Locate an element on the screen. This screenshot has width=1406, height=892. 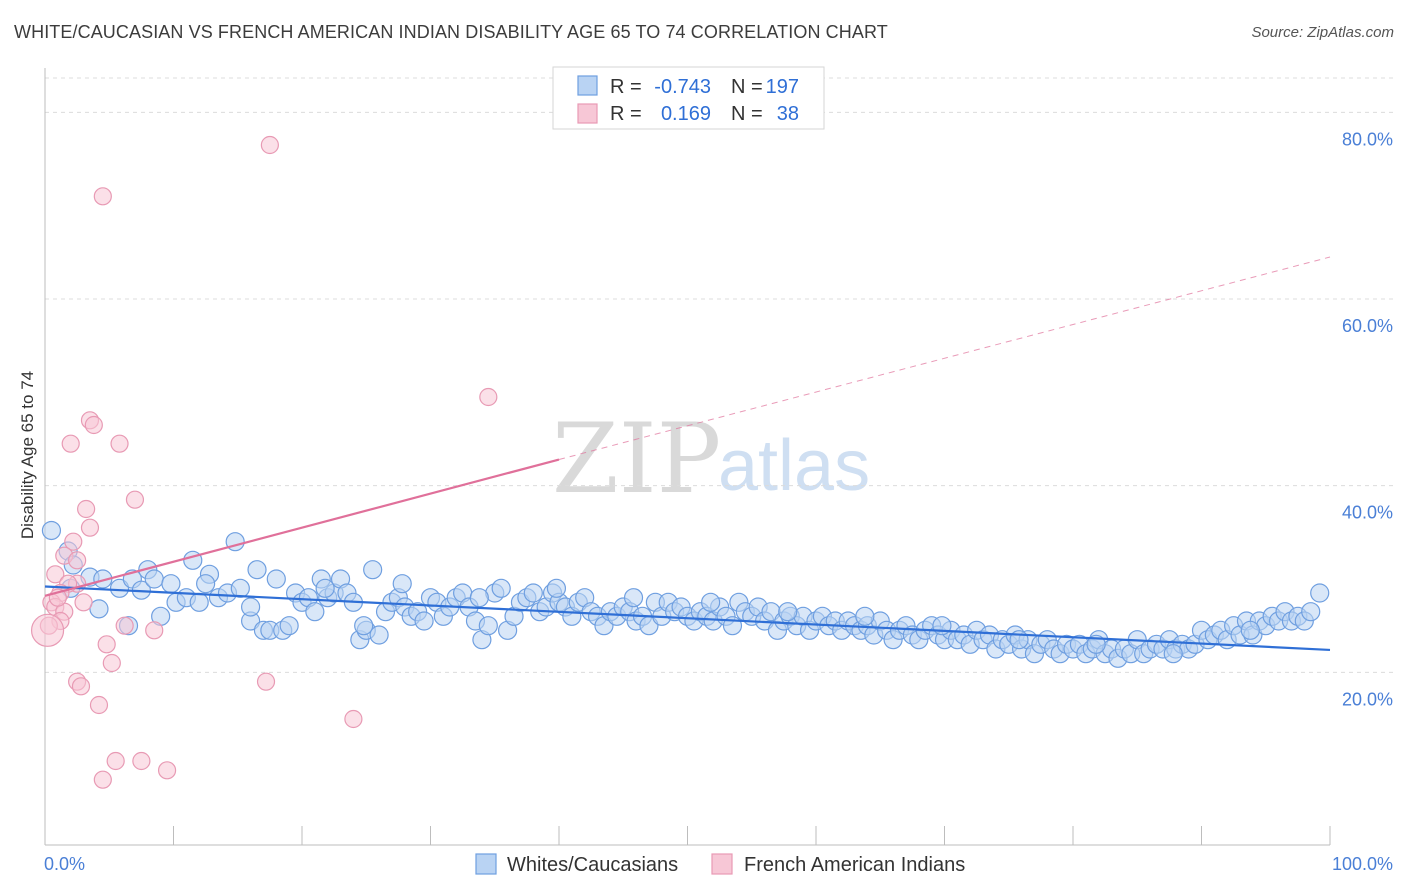
legend-swatch-pink is located at coordinates (587, 113).